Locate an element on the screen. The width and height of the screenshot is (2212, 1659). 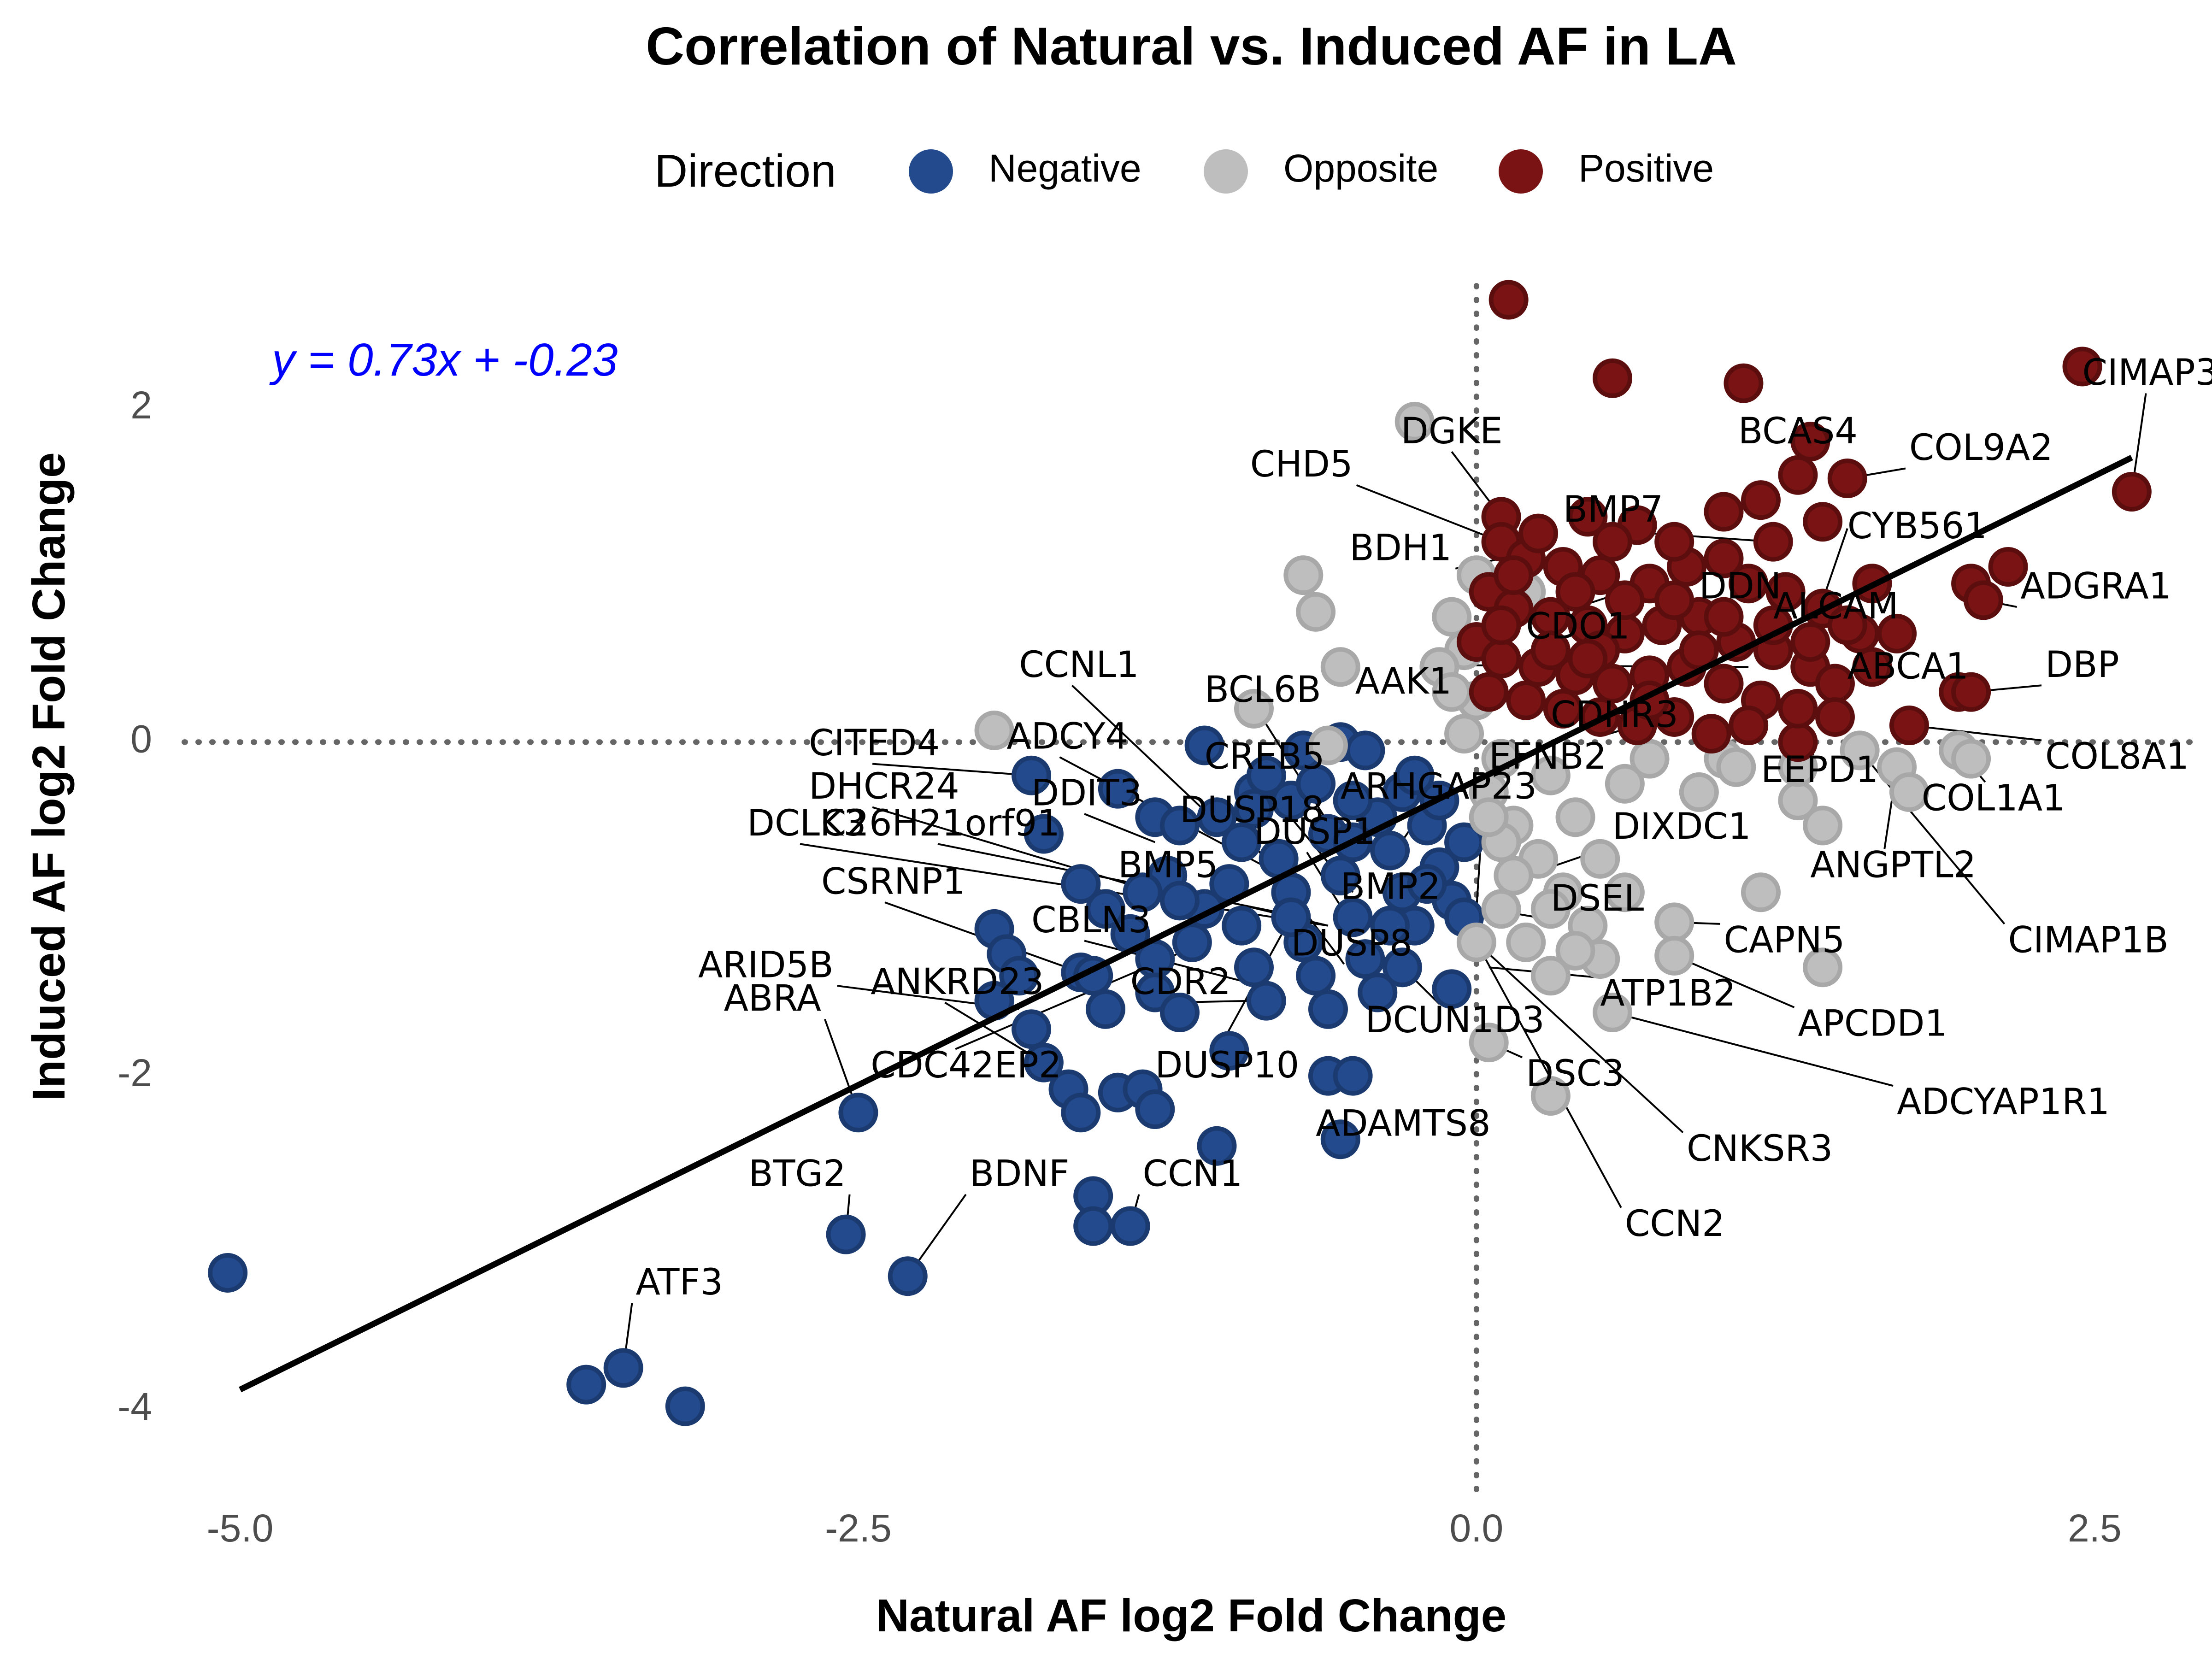
gene-label: DIXDC1 is located at coordinates (1681, 826).